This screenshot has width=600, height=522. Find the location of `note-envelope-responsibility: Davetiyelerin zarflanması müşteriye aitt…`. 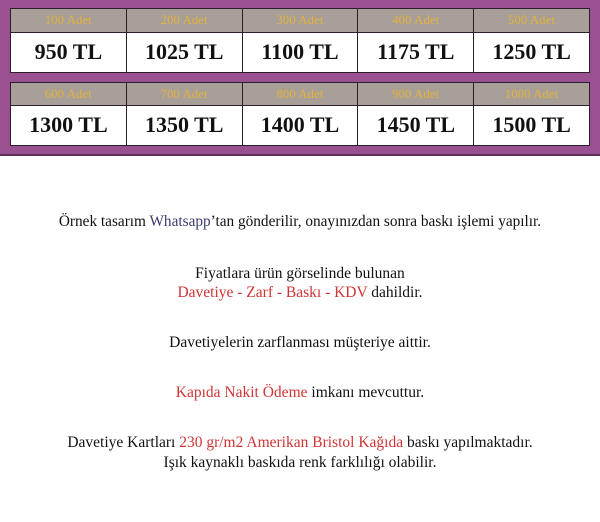

note-envelope-responsibility: Davetiyelerin zarflanması müşteriye aitt… is located at coordinates (300, 343).